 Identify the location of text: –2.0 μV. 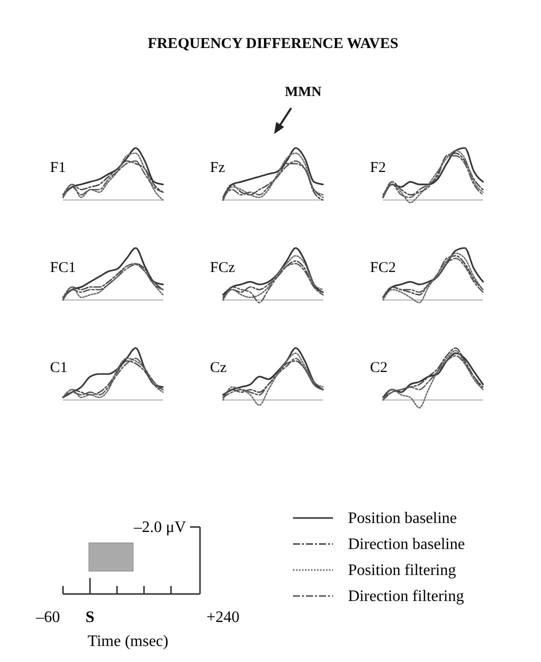
(159, 527).